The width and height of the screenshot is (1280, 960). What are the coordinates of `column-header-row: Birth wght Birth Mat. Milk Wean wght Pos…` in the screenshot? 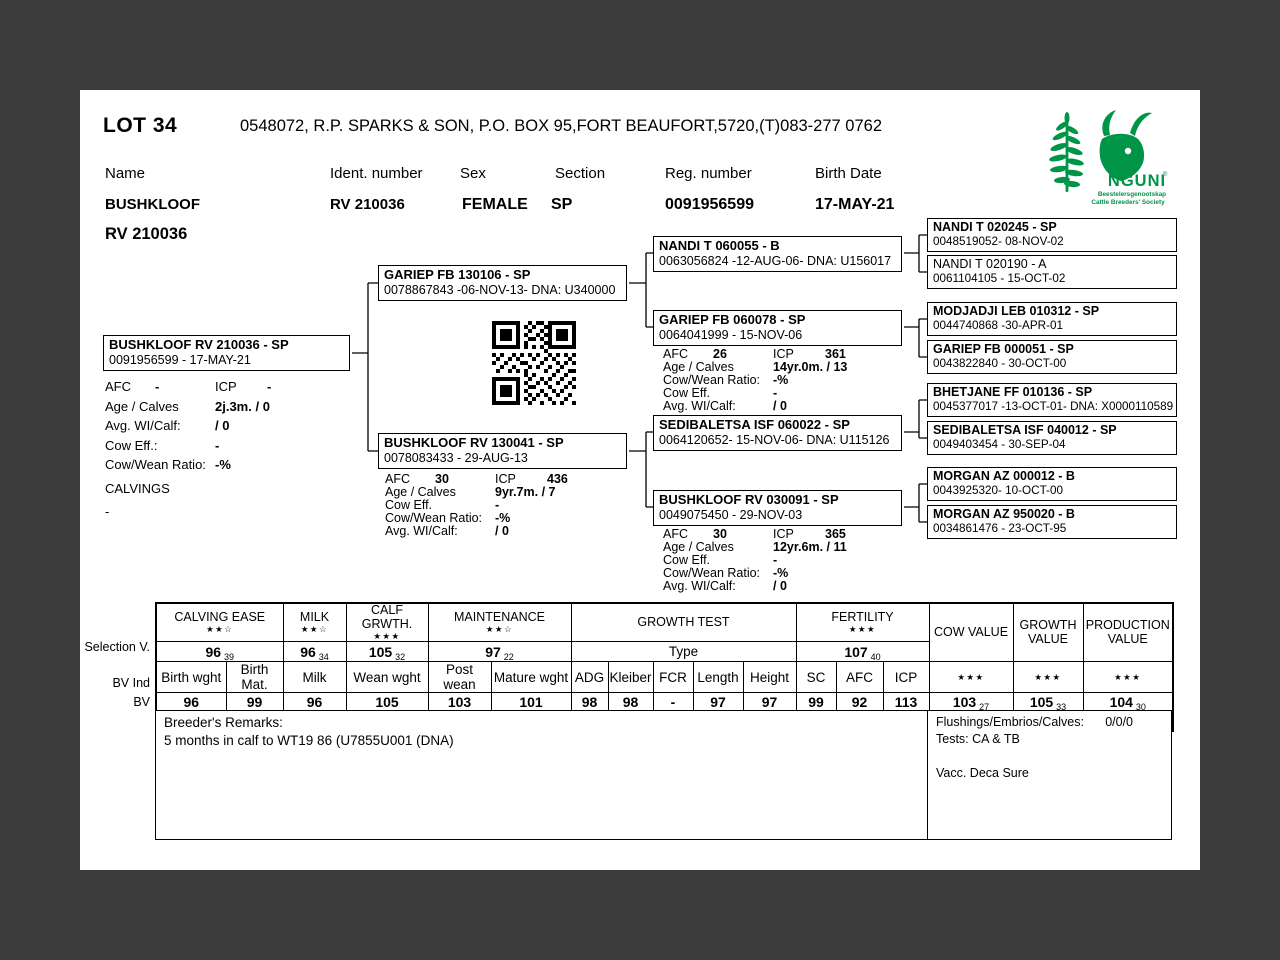 It's located at (664, 677).